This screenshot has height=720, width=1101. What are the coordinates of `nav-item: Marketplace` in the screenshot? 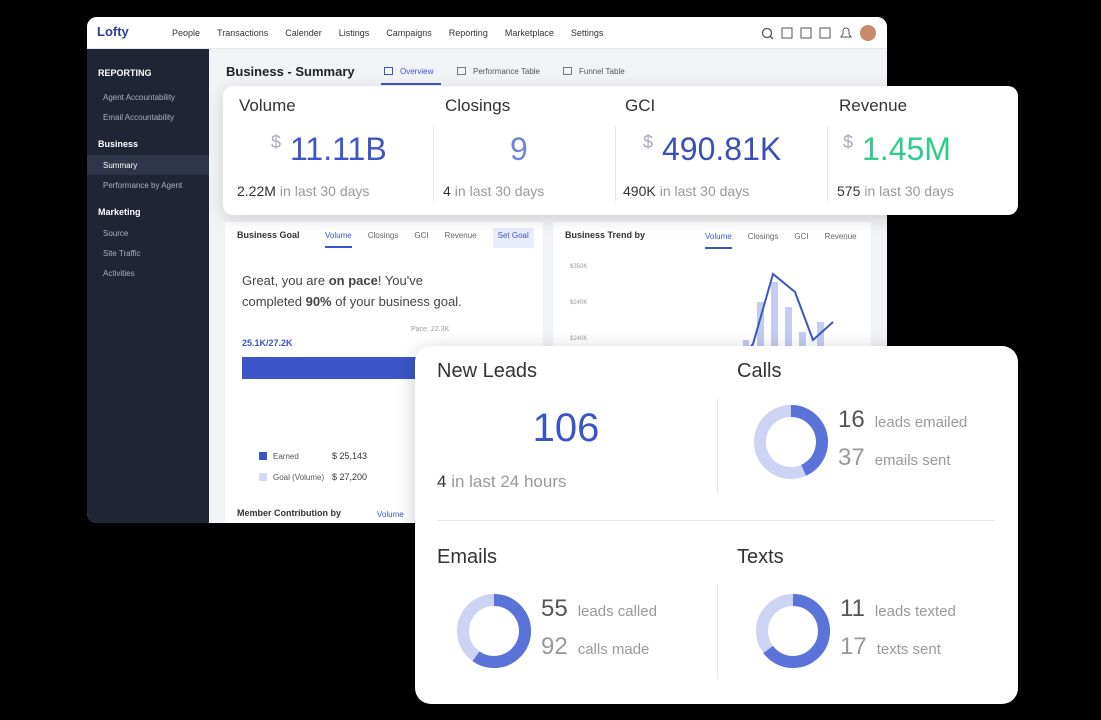 It's located at (529, 33).